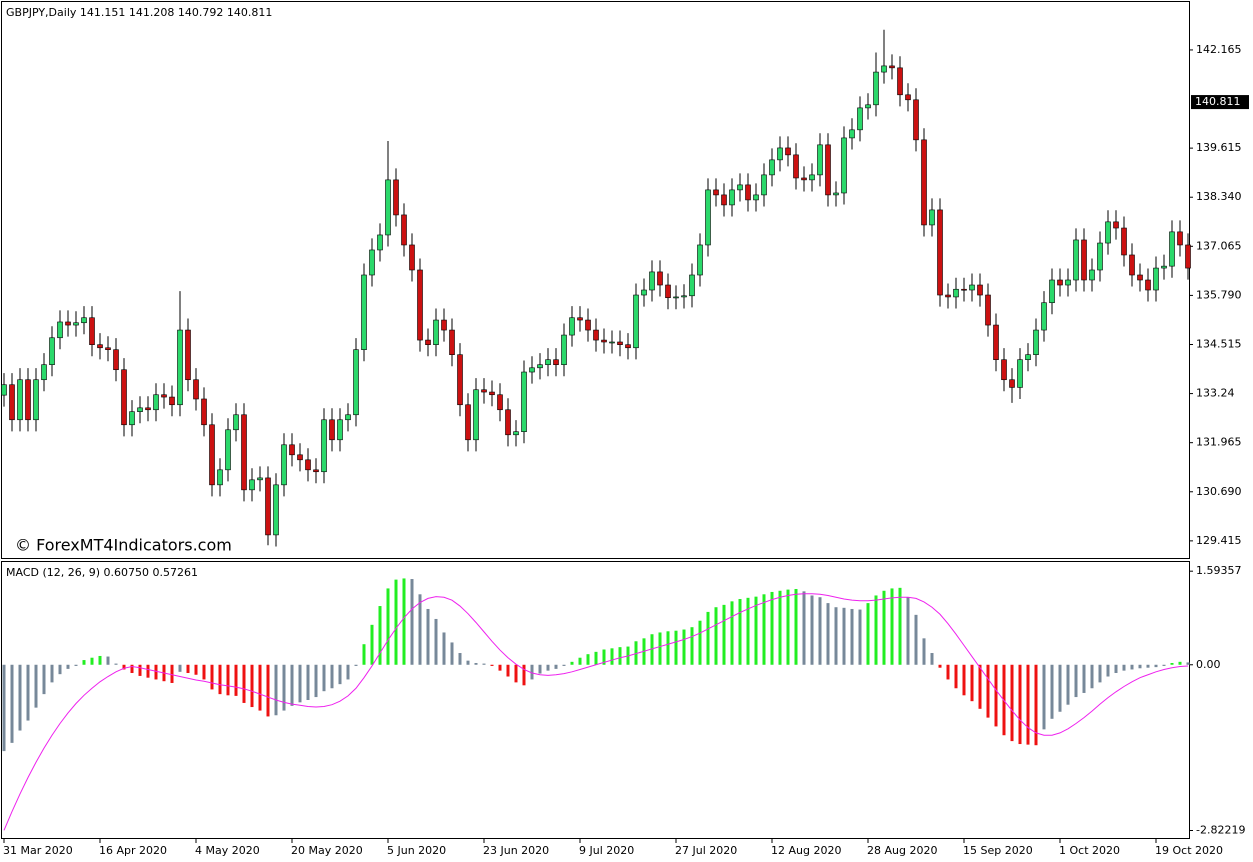  What do you see at coordinates (1219, 245) in the screenshot?
I see `y-tick-label: 137.065` at bounding box center [1219, 245].